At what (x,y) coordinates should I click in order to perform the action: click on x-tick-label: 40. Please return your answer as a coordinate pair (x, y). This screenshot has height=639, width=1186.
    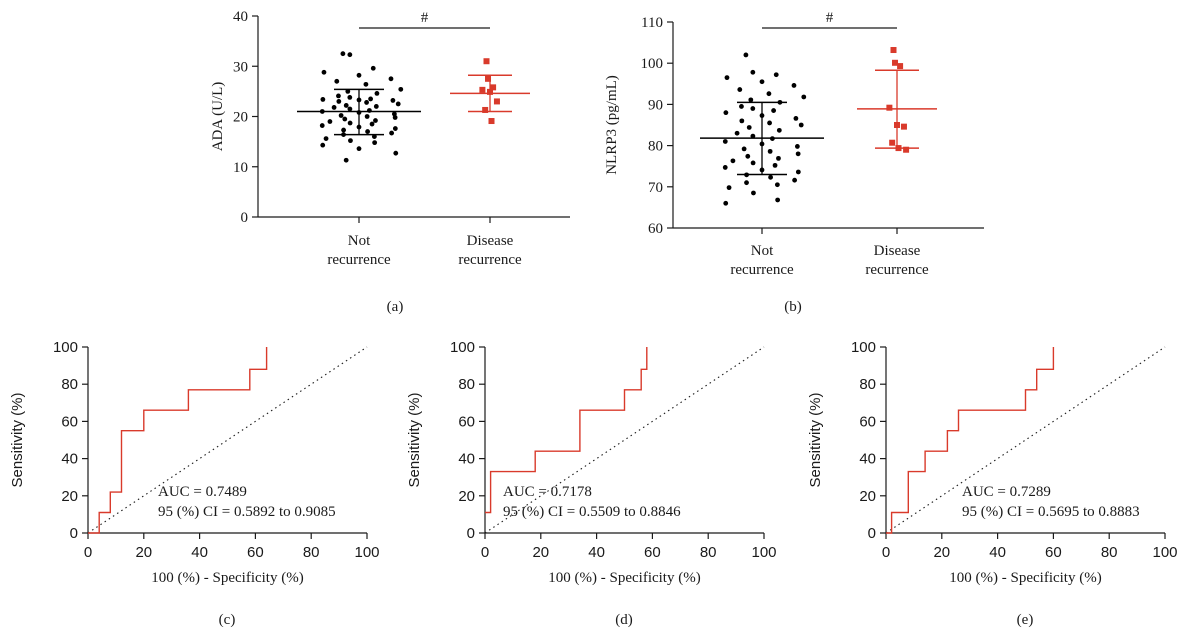
    Looking at the image, I should click on (997, 552).